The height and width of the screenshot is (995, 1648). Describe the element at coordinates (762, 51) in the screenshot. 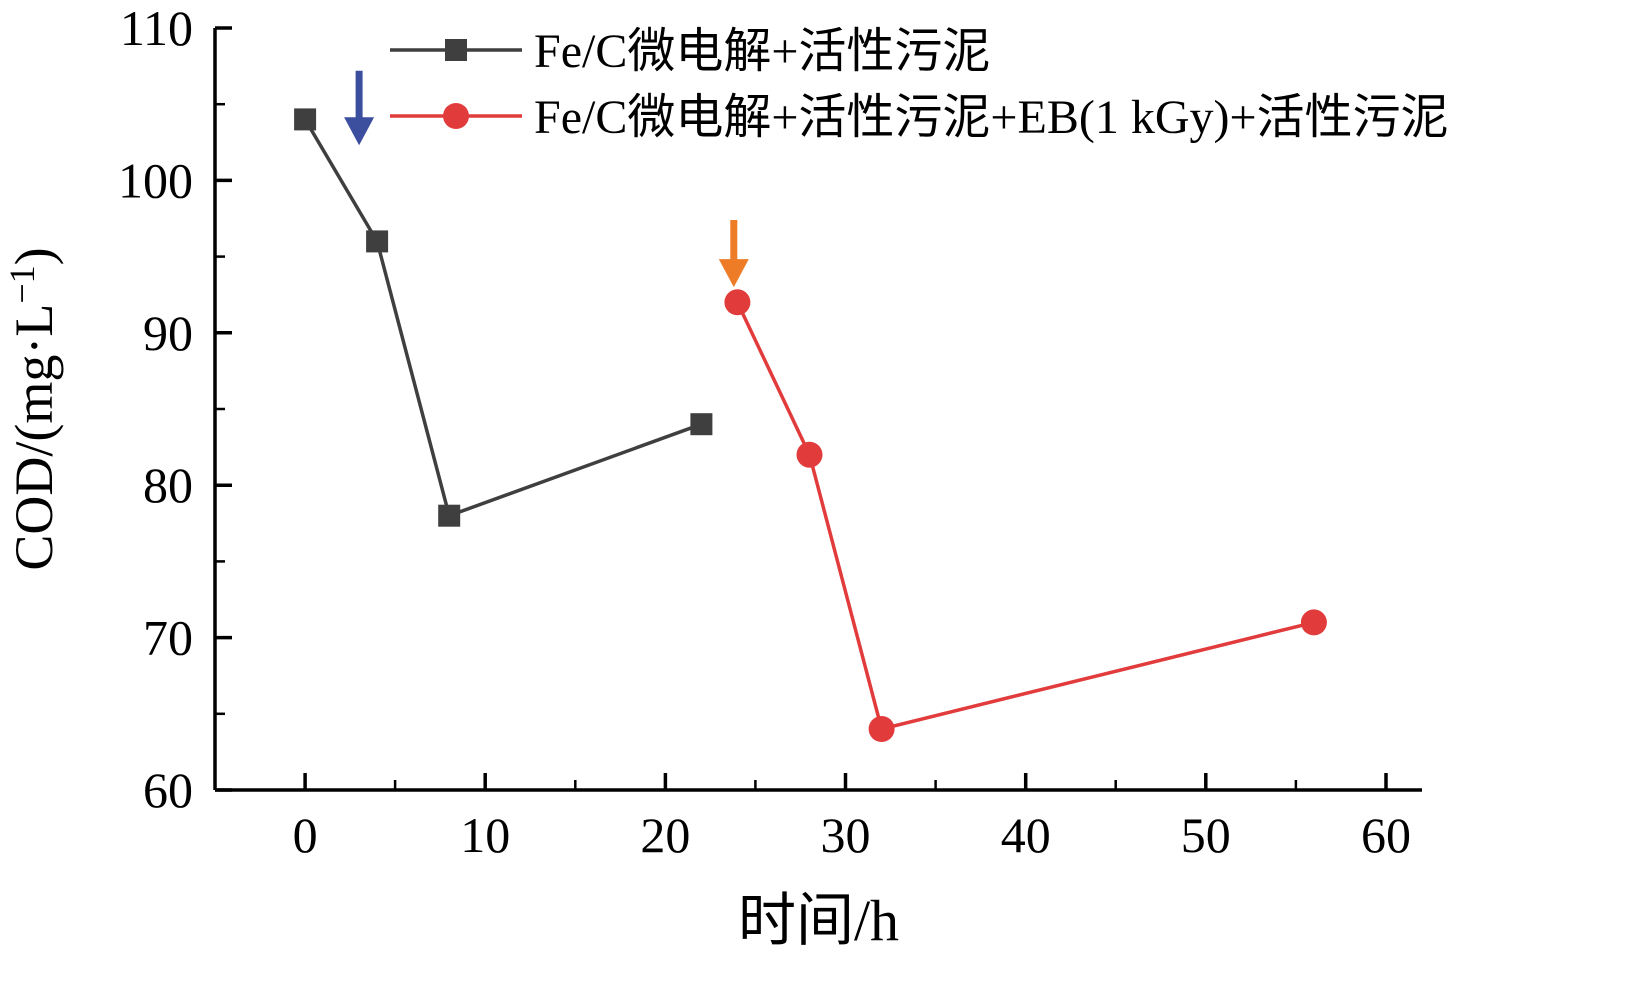

I see `legend-label: Fe/C微电解+活性污泥` at that location.